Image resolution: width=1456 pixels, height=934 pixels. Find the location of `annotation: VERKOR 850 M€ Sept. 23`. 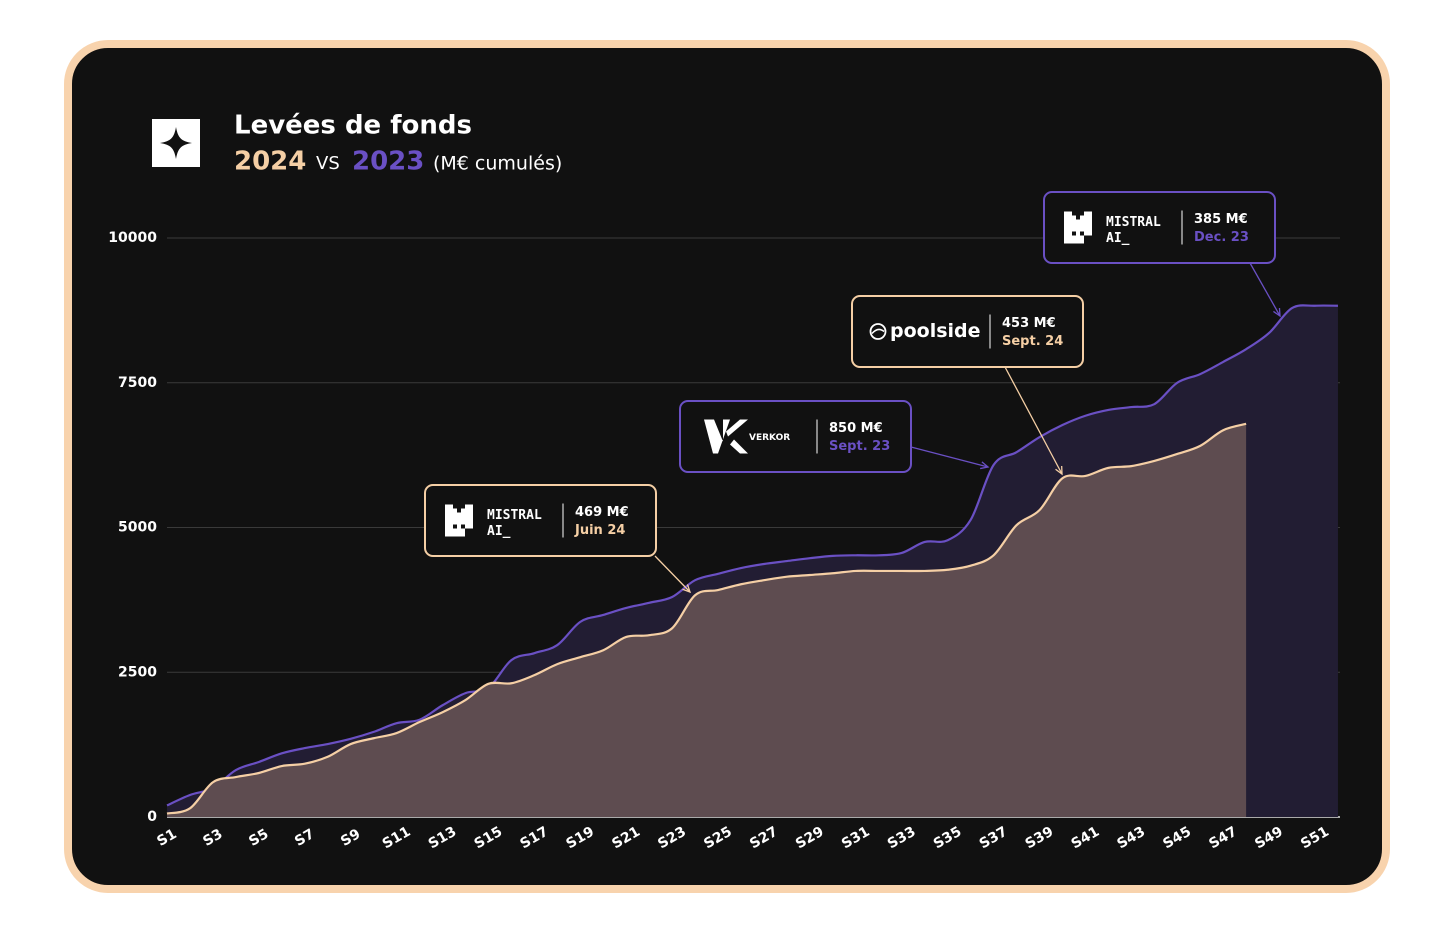

annotation: VERKOR 850 M€ Sept. 23 is located at coordinates (834, 436).